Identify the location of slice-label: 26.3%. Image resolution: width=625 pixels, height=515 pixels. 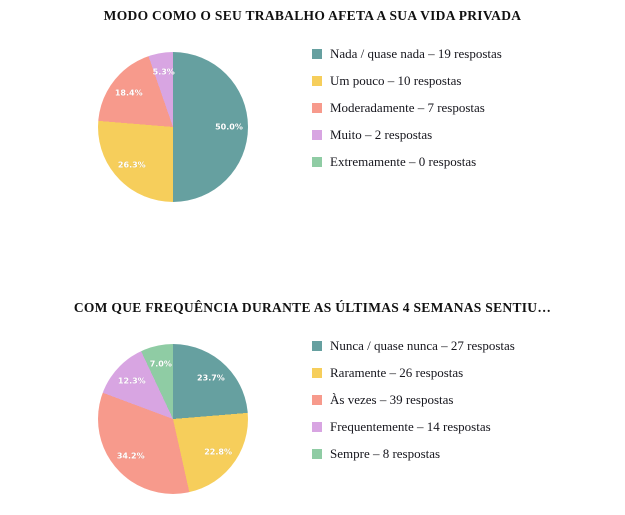
(131, 165).